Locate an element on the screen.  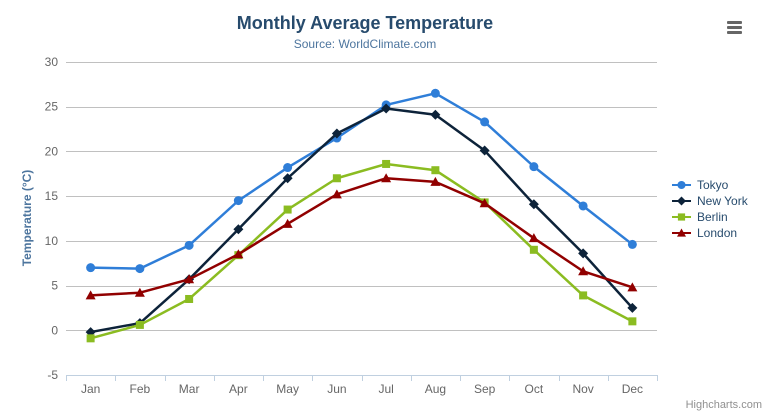
point-london-feb is located at coordinates (139, 292).